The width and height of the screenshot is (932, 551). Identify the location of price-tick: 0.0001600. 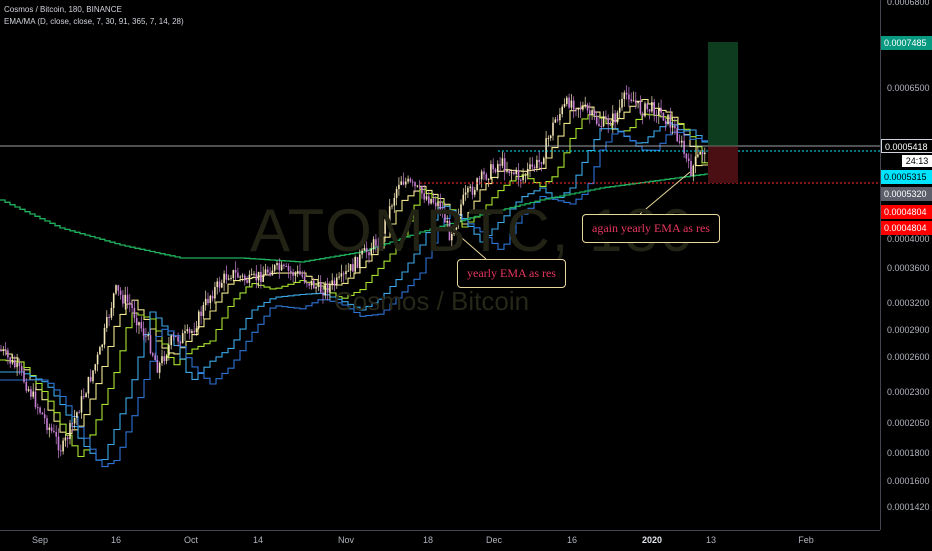
(908, 481).